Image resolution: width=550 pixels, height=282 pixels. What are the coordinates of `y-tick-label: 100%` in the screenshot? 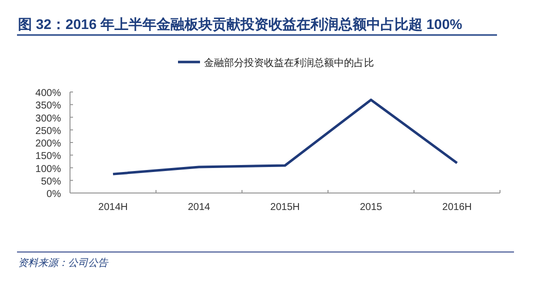 It's located at (48, 169).